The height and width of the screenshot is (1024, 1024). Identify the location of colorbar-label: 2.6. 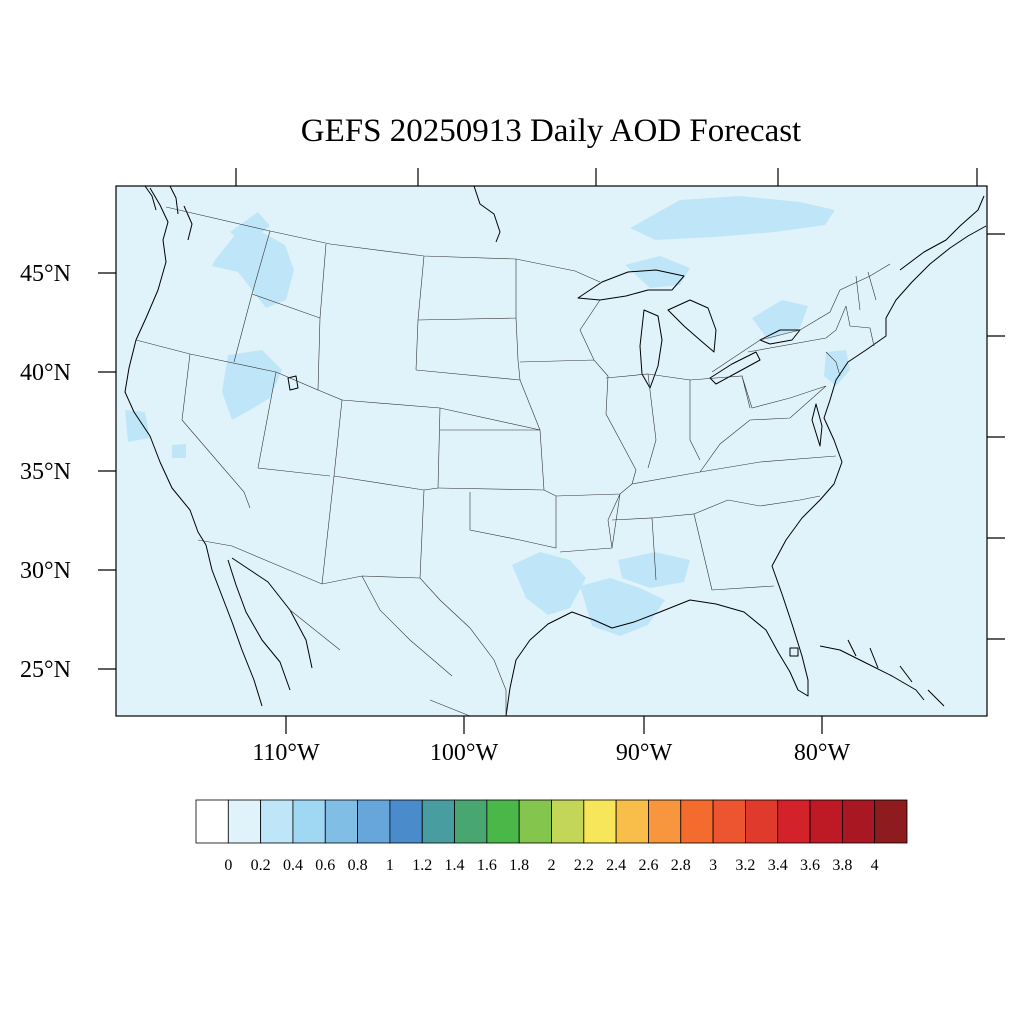
(648, 865).